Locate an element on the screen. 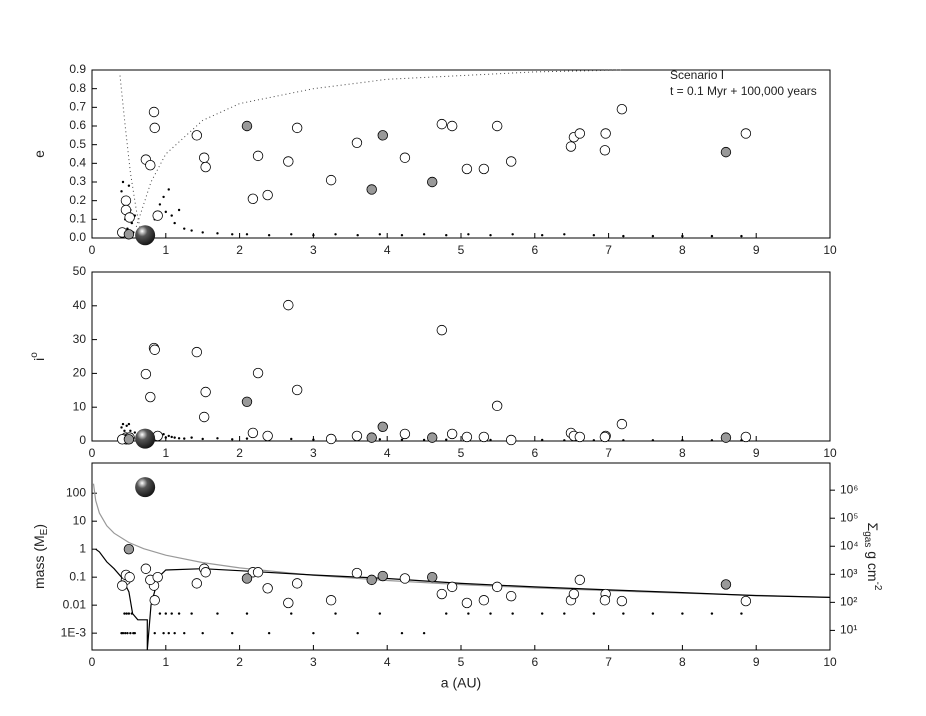 The width and height of the screenshot is (926, 716). giant-planet is located at coordinates (145, 438).